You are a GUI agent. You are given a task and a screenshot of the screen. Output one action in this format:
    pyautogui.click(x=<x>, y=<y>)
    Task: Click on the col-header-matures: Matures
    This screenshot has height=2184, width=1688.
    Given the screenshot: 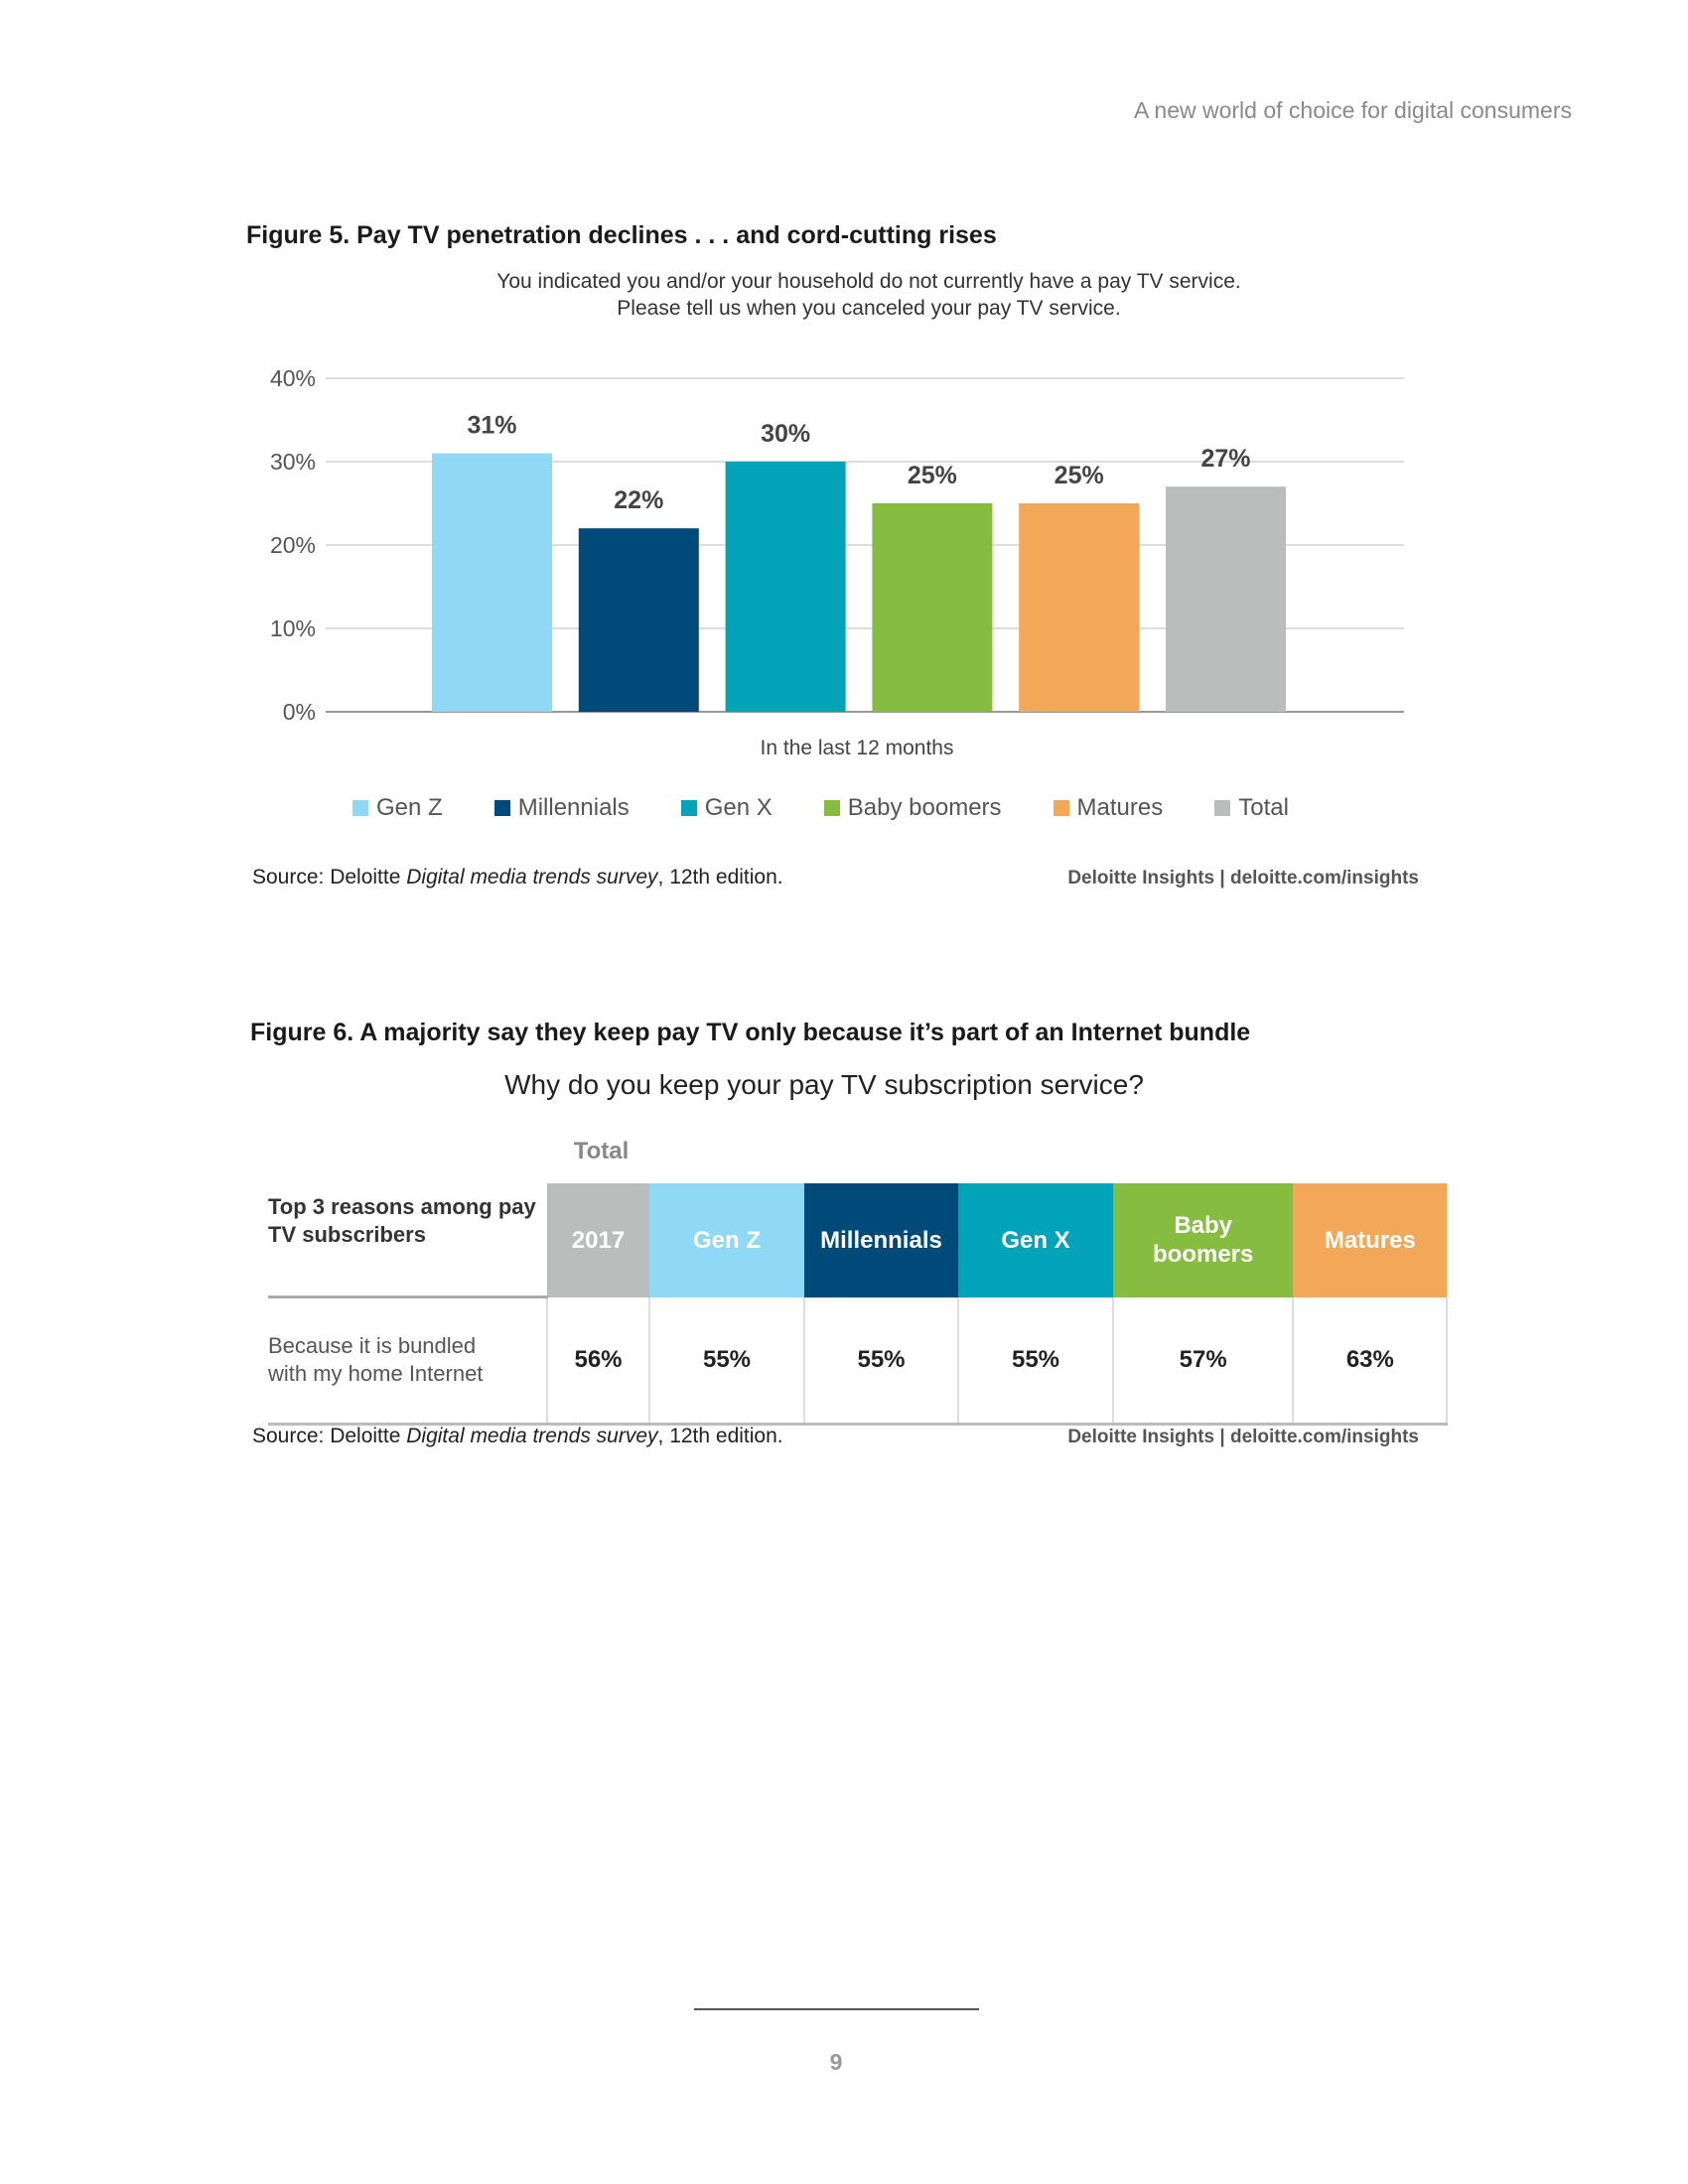 What is the action you would take?
    pyautogui.click(x=1370, y=1240)
    